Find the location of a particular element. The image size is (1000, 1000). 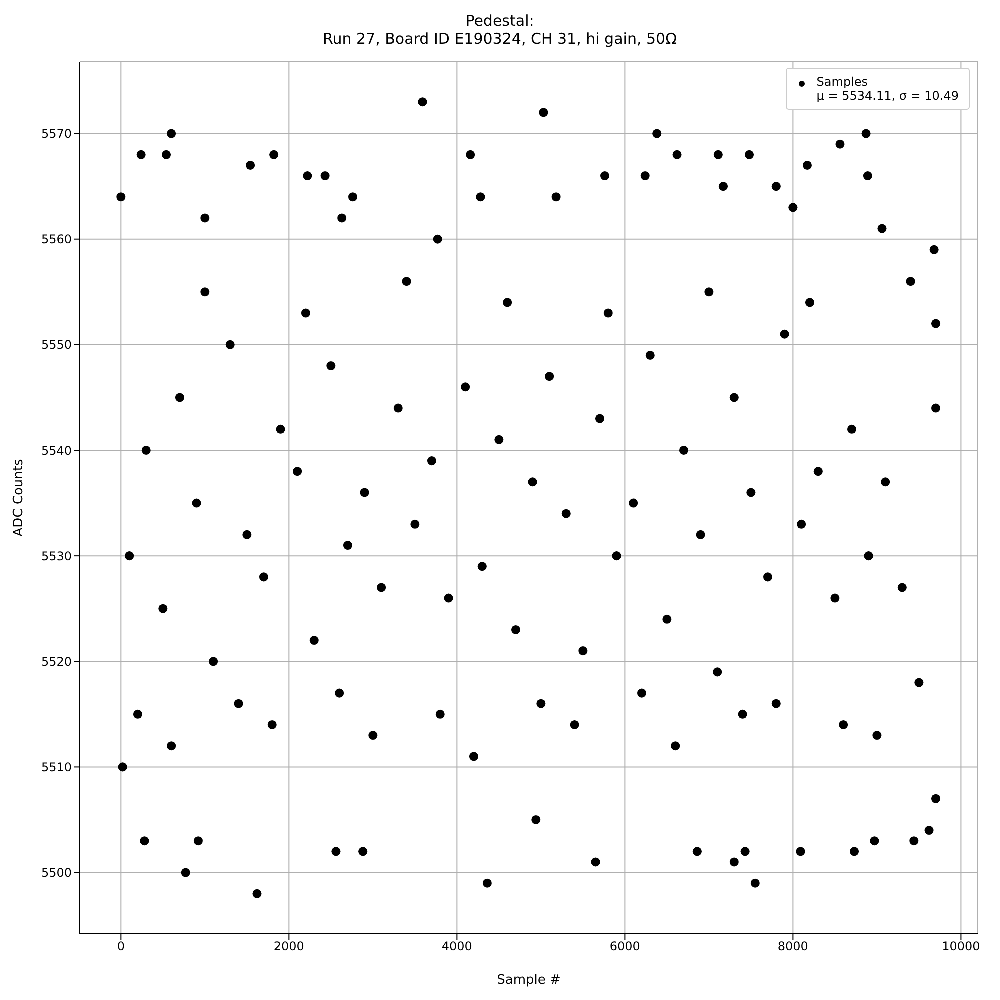

x-axis-title: Sample # is located at coordinates (529, 980).